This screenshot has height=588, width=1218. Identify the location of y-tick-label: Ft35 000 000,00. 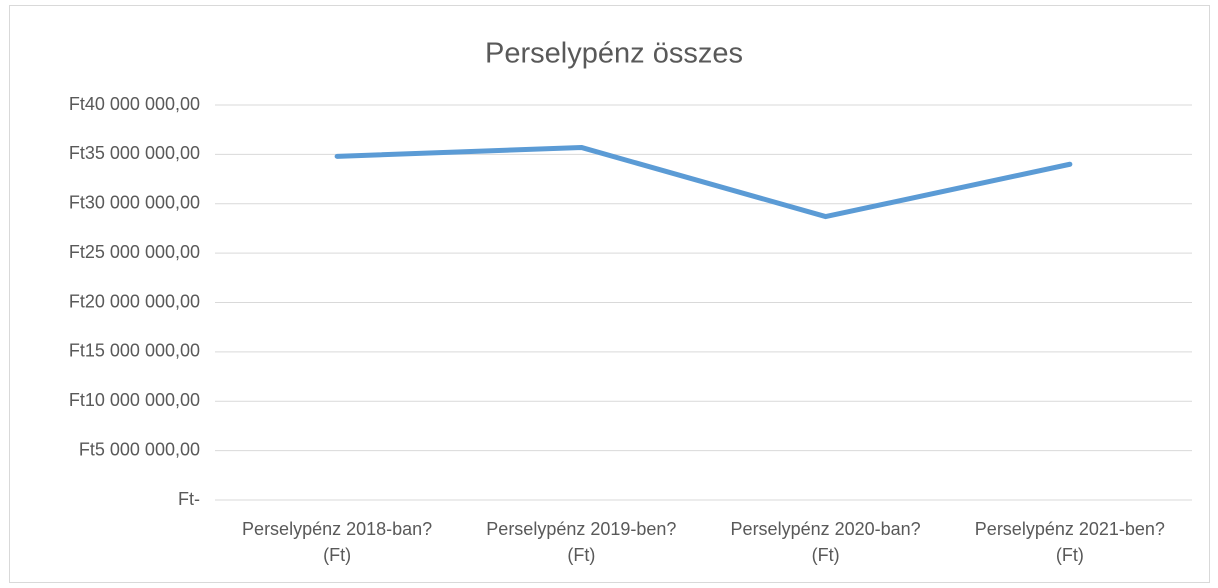
(134, 153).